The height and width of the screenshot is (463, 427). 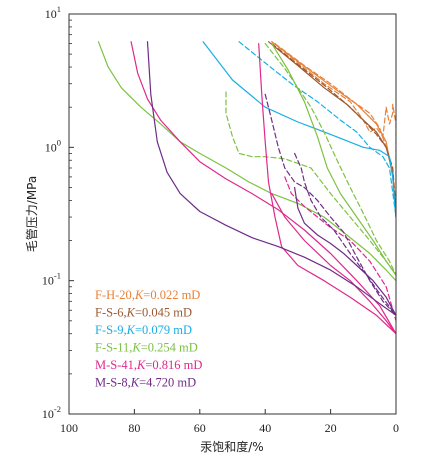 I want to click on y-tick-label: 10⁻¹, so click(x=51, y=279).